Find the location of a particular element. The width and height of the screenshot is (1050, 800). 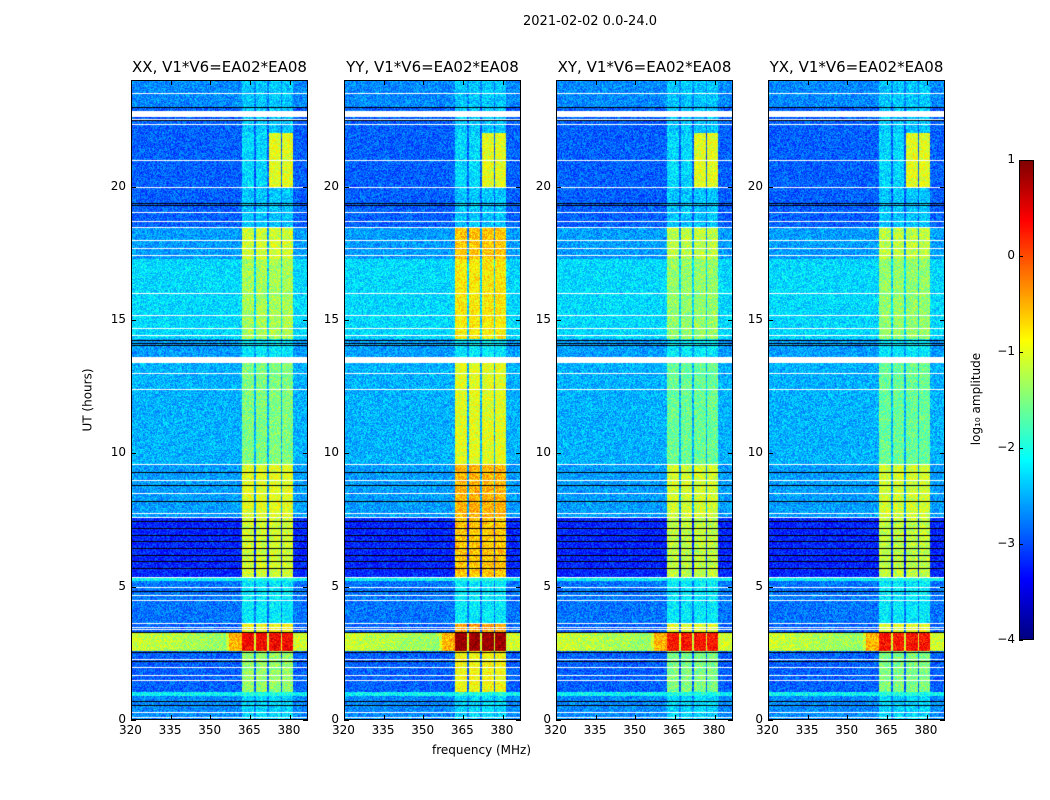

colorbar-tick-label: −4 is located at coordinates (1006, 639).